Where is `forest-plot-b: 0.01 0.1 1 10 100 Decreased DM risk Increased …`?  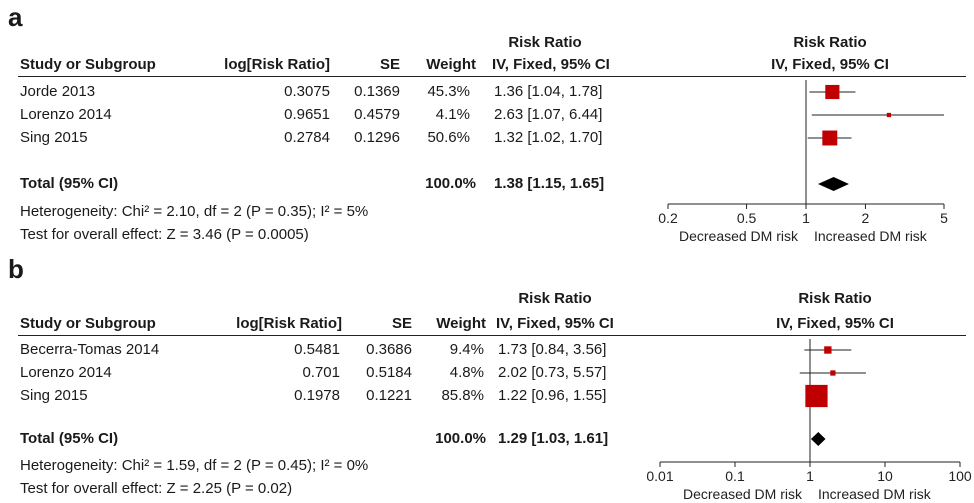
forest-plot-b: 0.01 0.1 1 10 100 Decreased DM risk Increased … is located at coordinates (809, 420).